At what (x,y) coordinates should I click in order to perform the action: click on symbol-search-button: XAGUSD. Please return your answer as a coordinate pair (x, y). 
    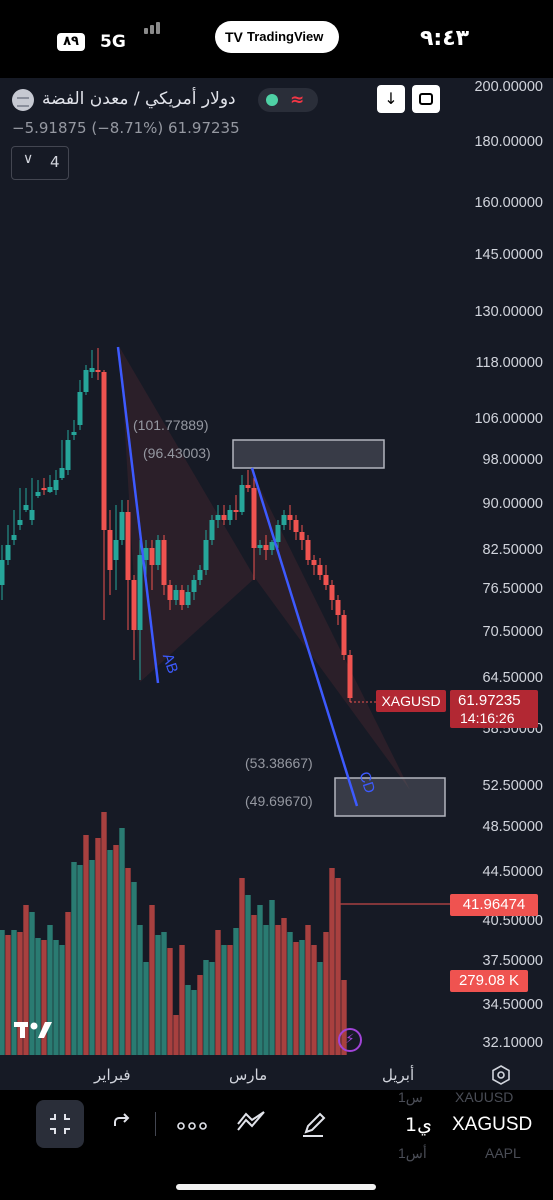
    Looking at the image, I should click on (492, 1124).